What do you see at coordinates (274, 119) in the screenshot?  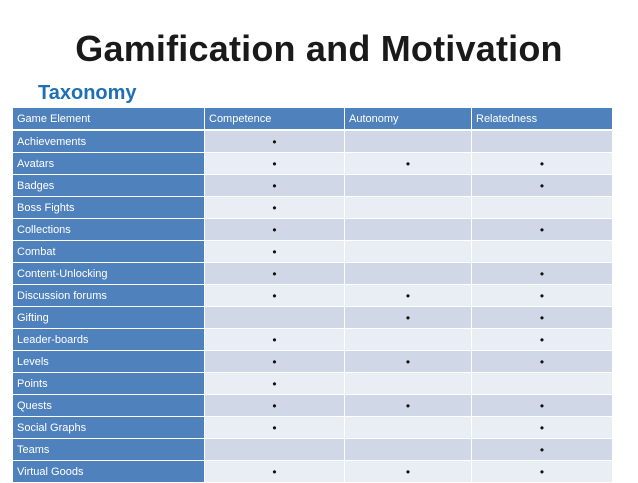 I see `header-competence: Competence` at bounding box center [274, 119].